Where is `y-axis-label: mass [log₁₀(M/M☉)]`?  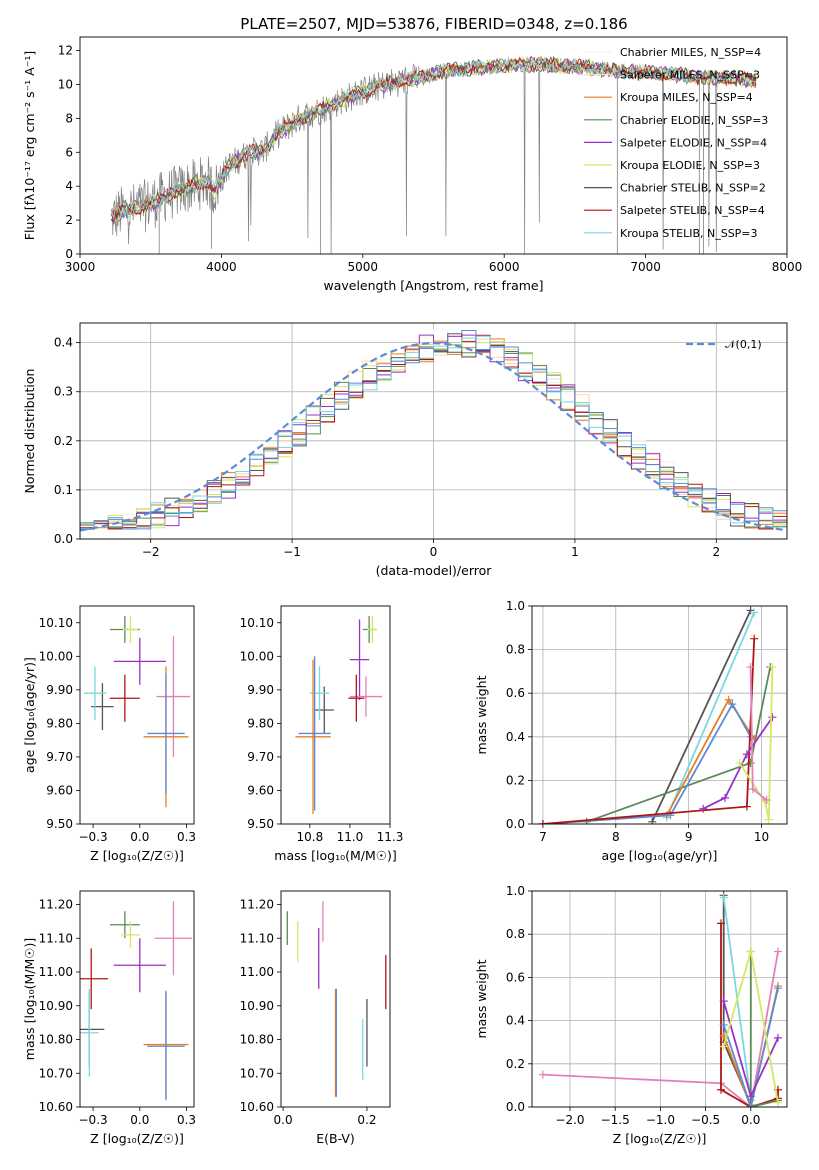 y-axis-label: mass [log₁₀(M/M☉)] is located at coordinates (29, 999).